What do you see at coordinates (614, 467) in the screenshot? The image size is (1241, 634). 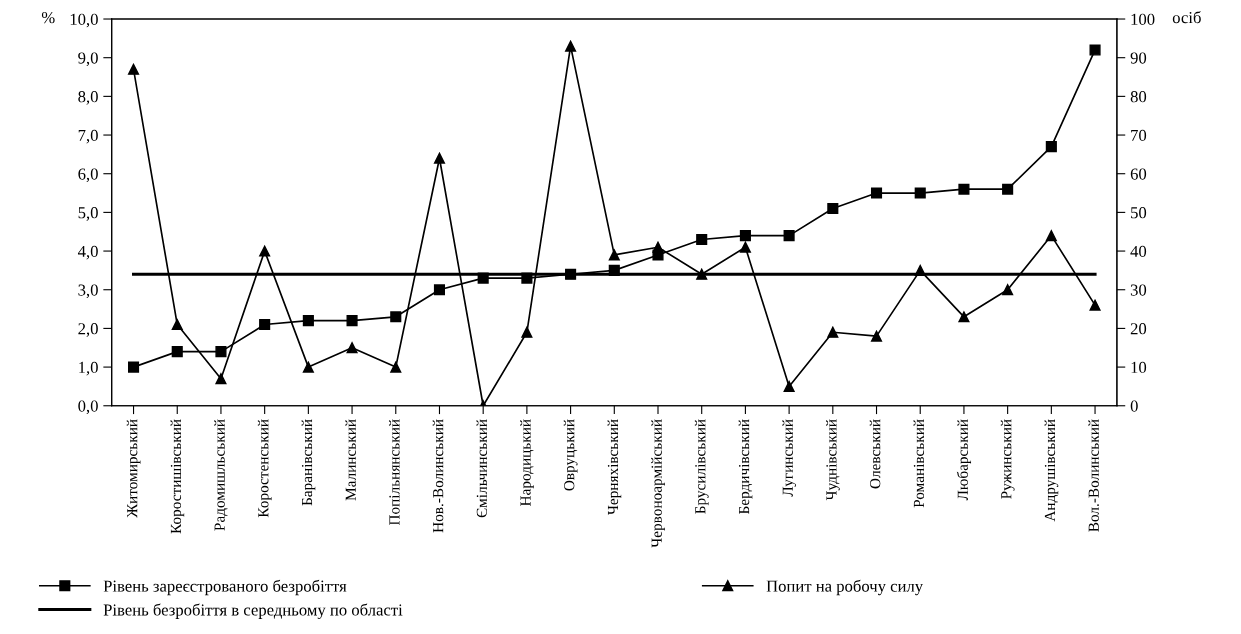 I see `x-tick-label: Черняхівський` at bounding box center [614, 467].